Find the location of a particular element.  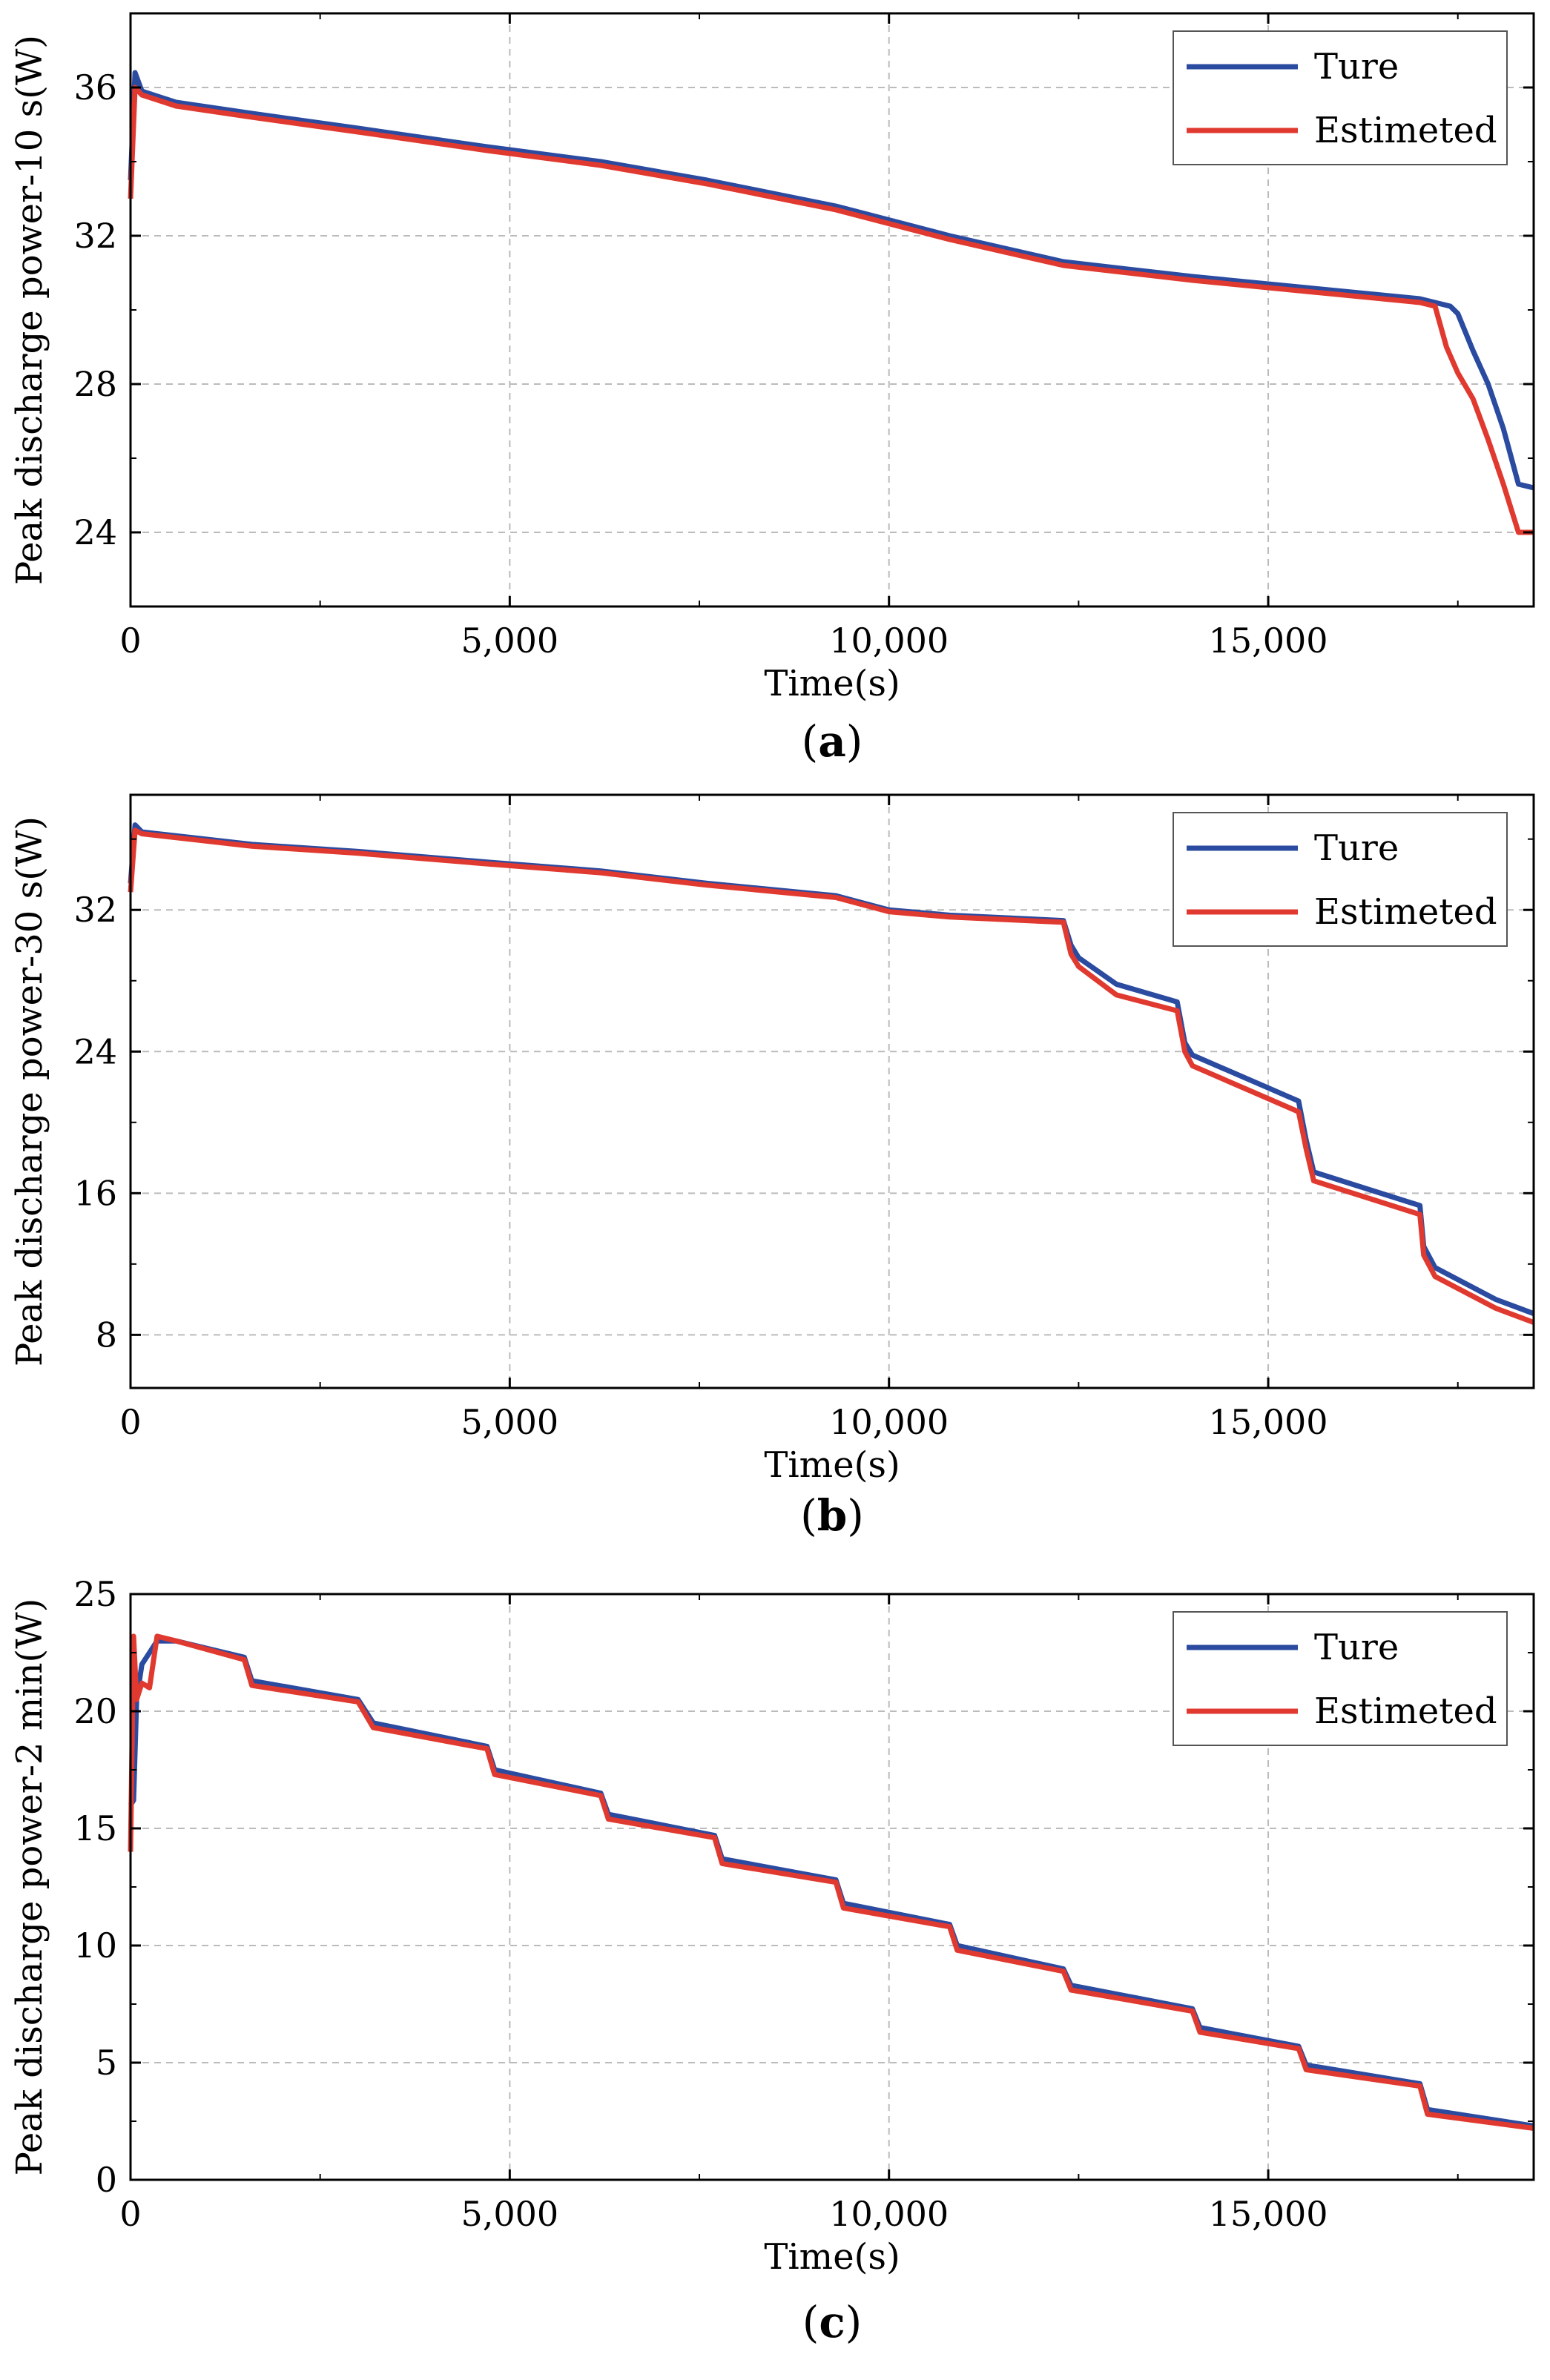

y-tick-label: 0 is located at coordinates (106, 2180).